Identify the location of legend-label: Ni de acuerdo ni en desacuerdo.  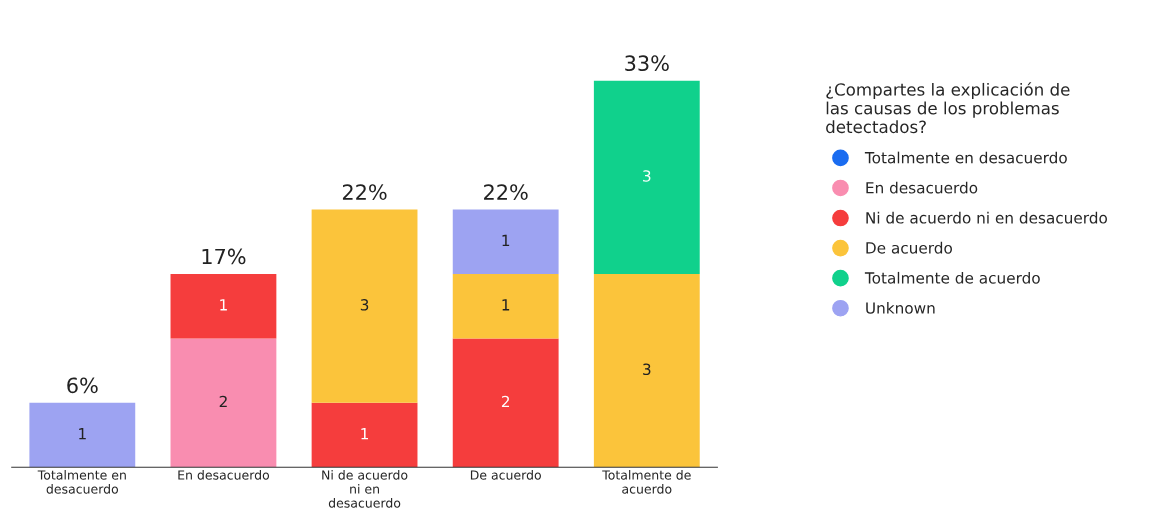
(986, 217).